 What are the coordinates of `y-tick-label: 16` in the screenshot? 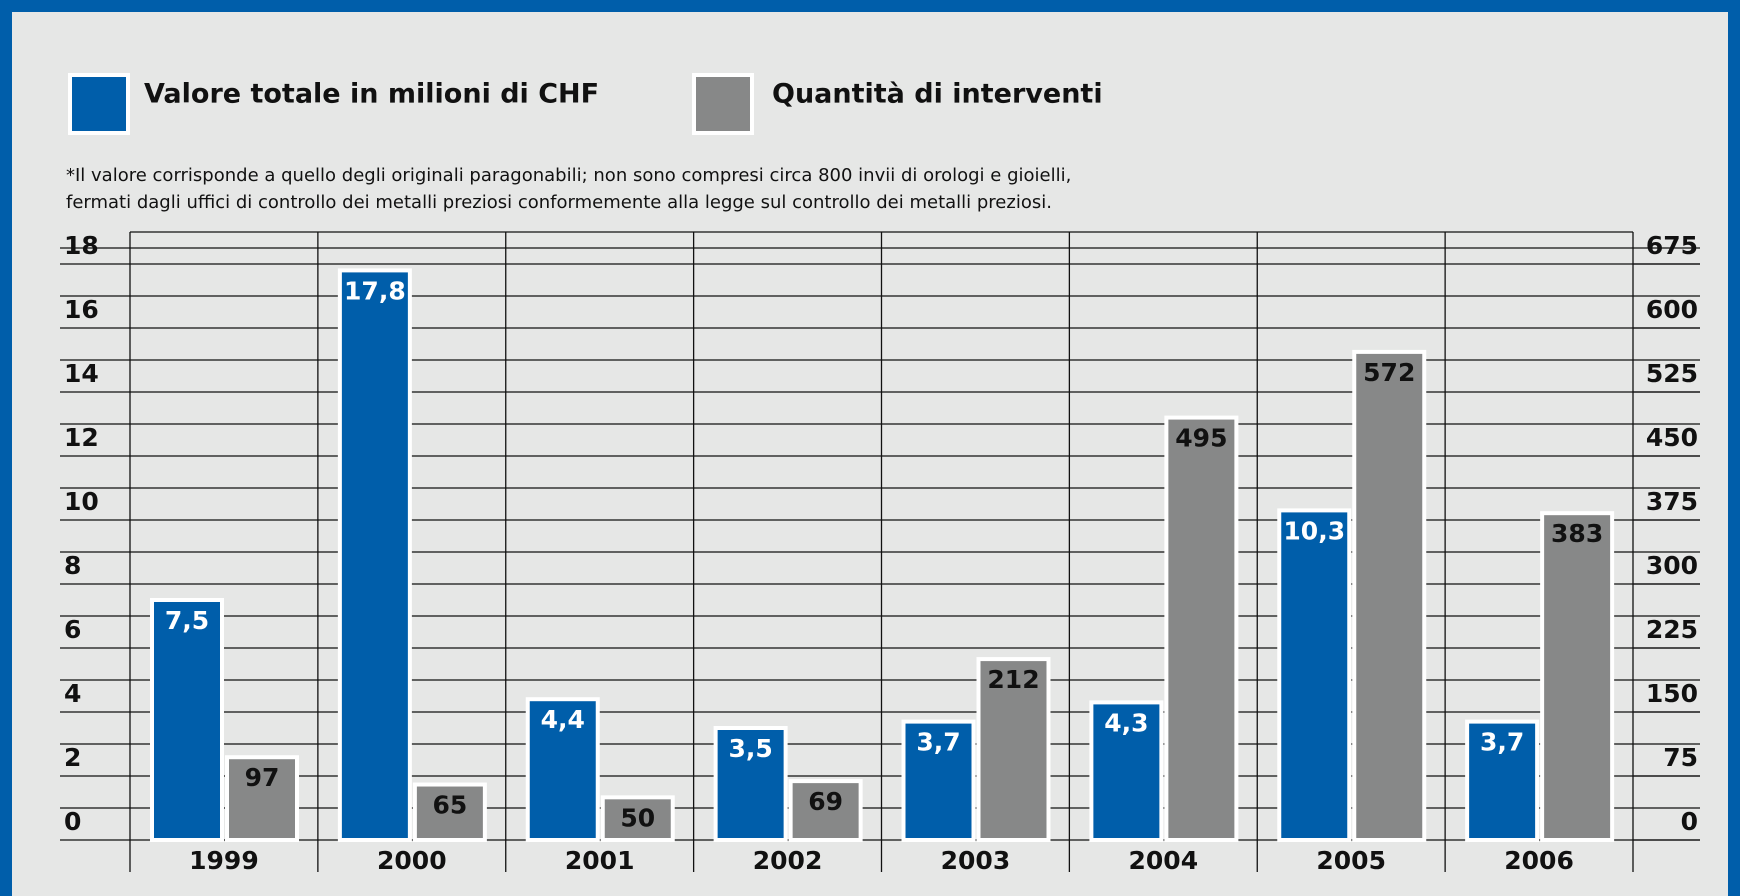 It's located at (81, 309).